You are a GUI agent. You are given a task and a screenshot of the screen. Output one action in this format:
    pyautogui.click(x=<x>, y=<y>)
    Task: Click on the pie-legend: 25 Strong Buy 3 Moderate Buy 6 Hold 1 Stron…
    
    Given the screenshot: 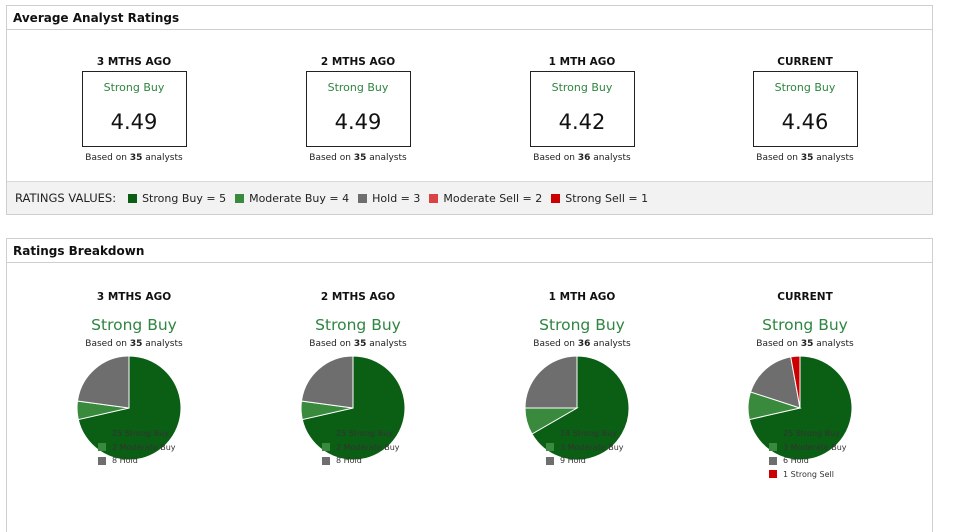 What is the action you would take?
    pyautogui.click(x=808, y=454)
    